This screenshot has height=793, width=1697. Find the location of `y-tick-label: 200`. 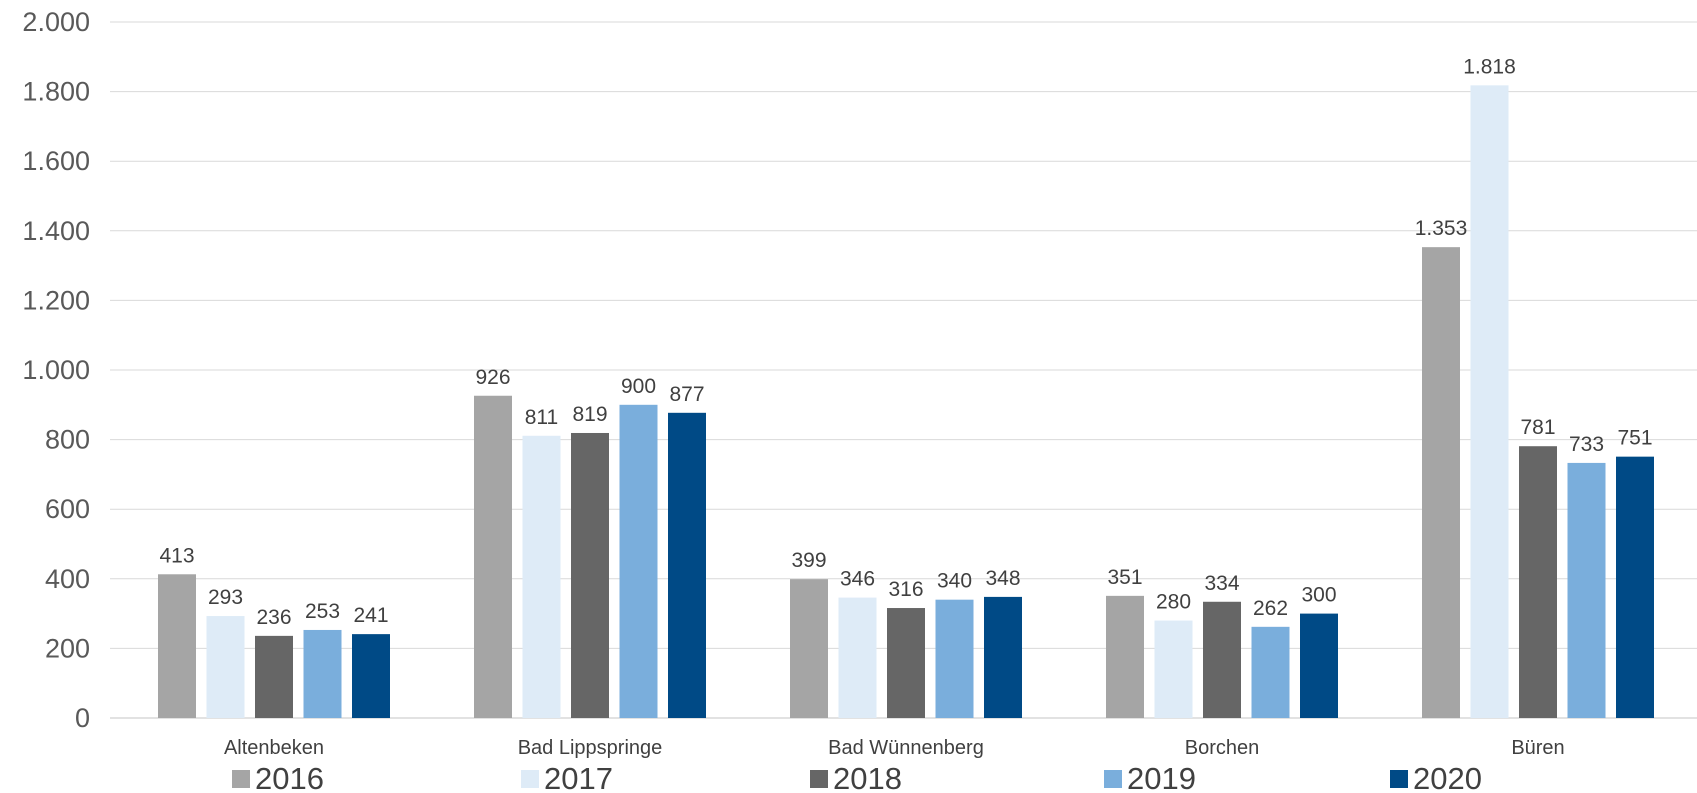

y-tick-label: 200 is located at coordinates (67, 648).